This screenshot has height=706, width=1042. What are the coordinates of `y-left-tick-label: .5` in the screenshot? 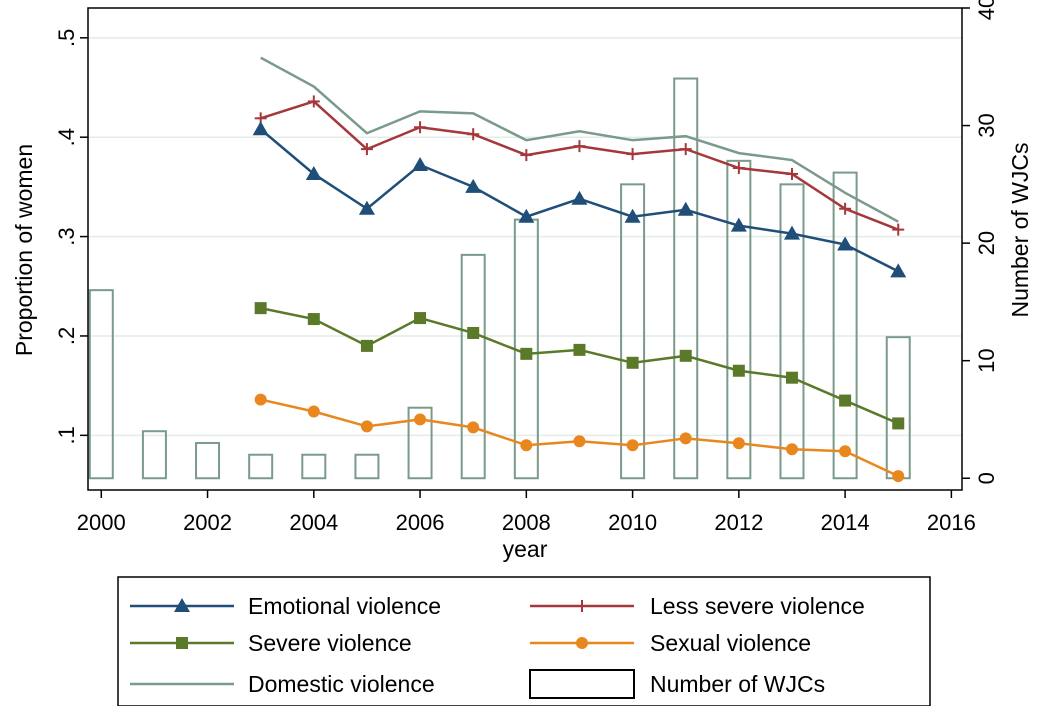 It's located at (66, 38).